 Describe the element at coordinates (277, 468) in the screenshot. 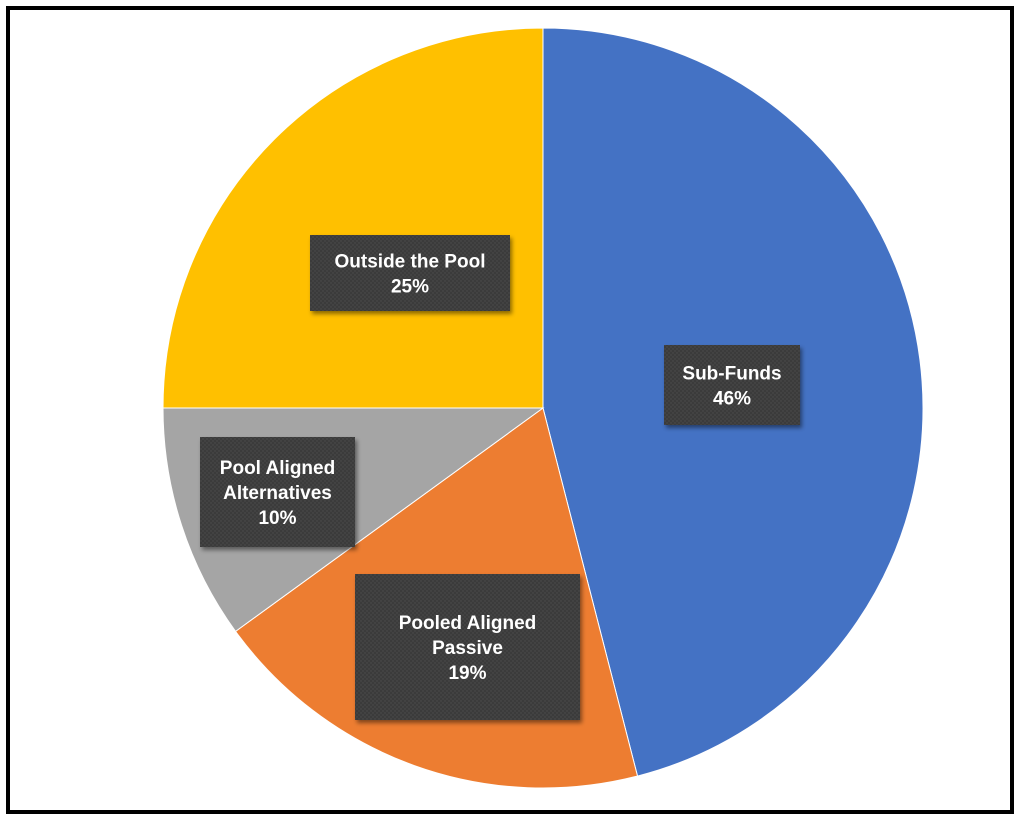

I see `data-label-text: Pool Aligned` at that location.